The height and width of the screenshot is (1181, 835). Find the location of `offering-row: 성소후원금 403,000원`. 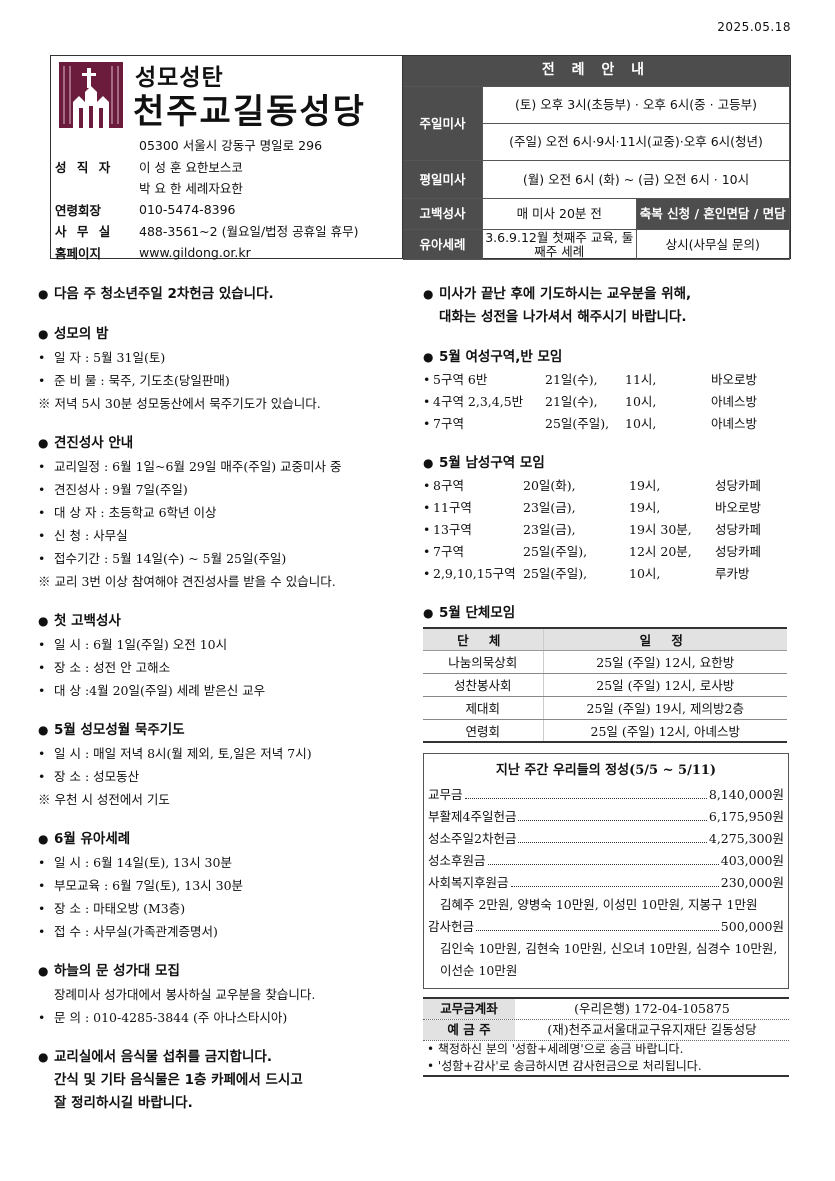

offering-row: 성소후원금 403,000원 is located at coordinates (606, 861).